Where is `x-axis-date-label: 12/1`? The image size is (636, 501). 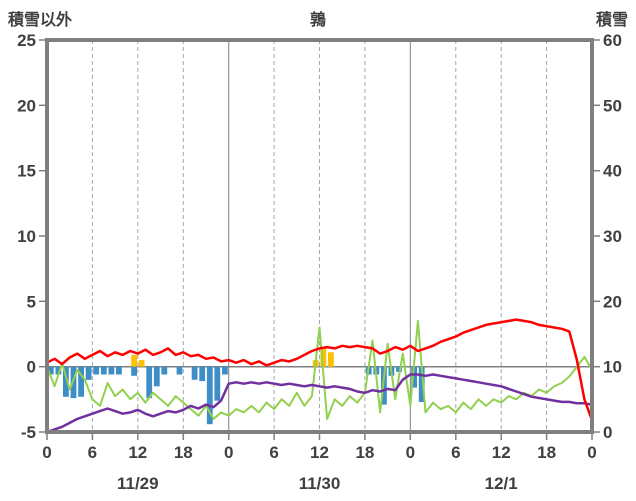
x-axis-date-label: 12/1 is located at coordinates (501, 483).